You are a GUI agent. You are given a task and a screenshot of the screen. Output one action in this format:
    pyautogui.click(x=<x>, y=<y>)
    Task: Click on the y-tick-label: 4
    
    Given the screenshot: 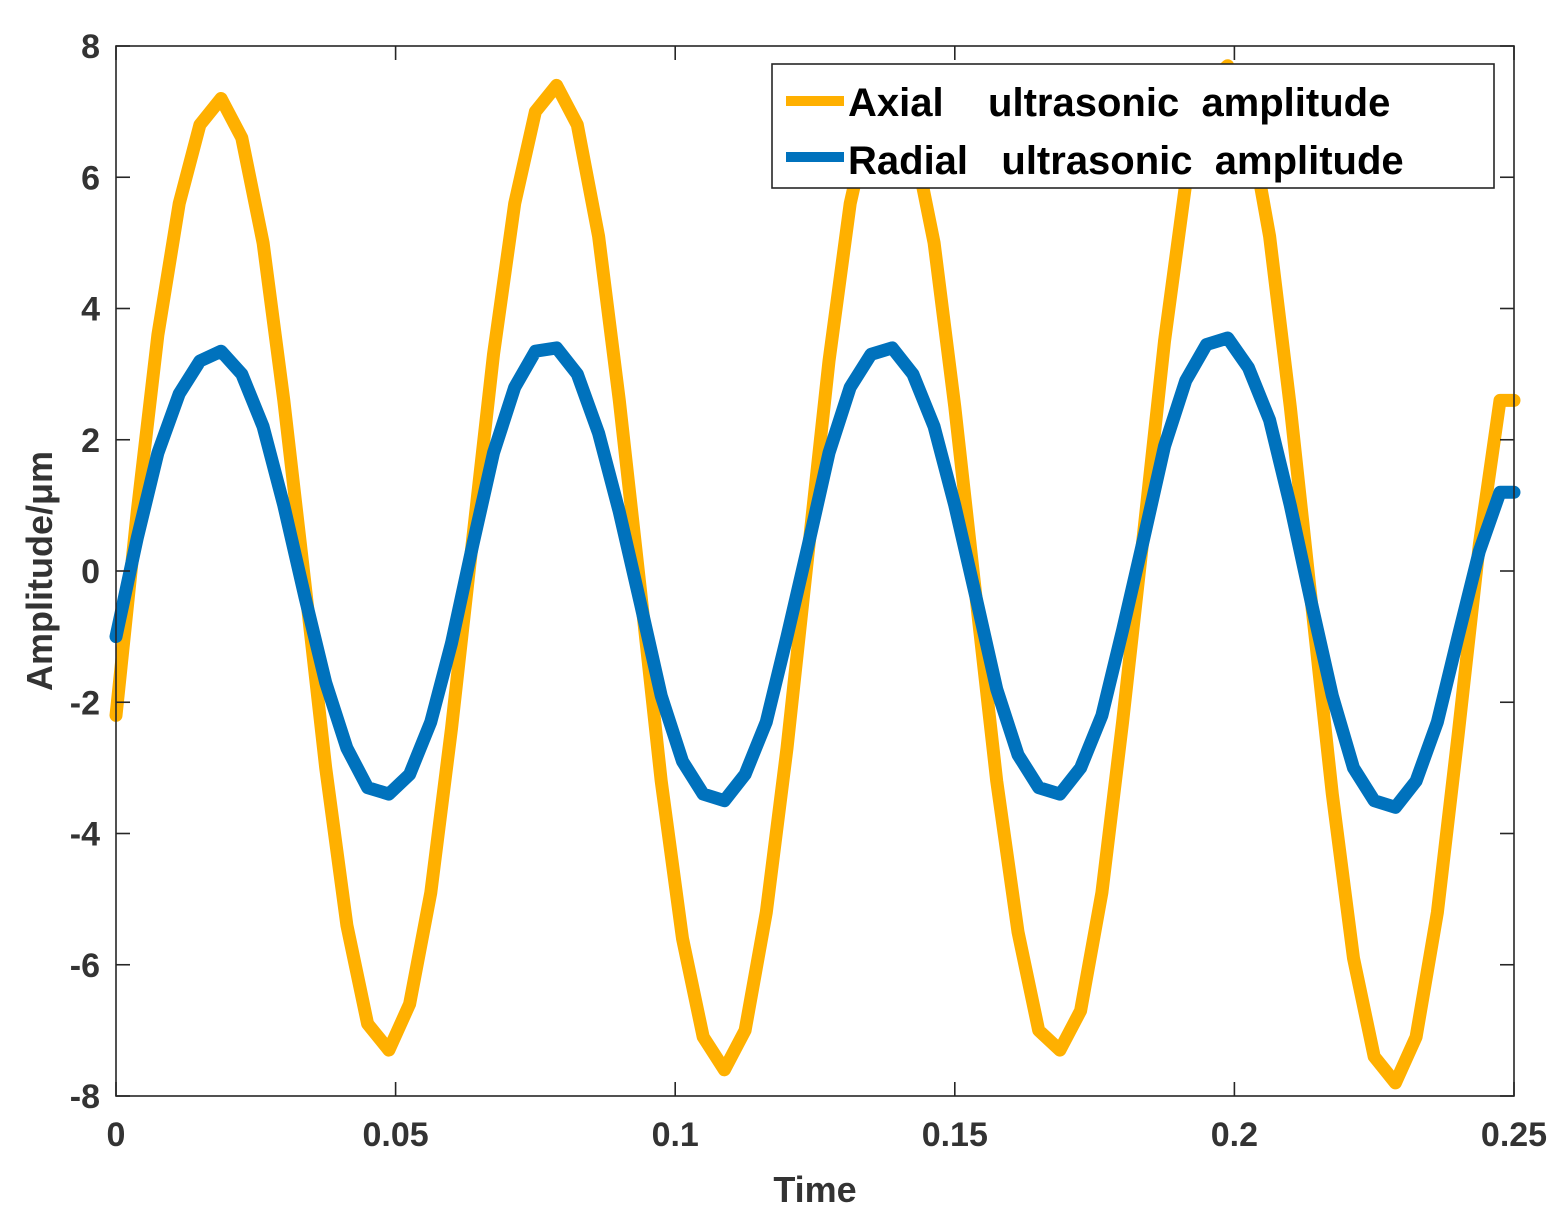 What is the action you would take?
    pyautogui.click(x=90, y=310)
    